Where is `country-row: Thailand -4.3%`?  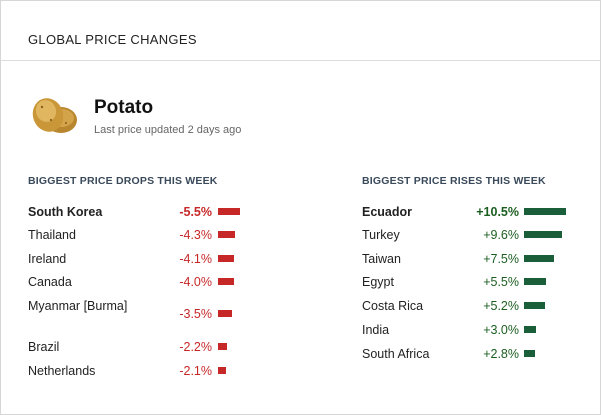 country-row: Thailand -4.3% is located at coordinates (138, 237).